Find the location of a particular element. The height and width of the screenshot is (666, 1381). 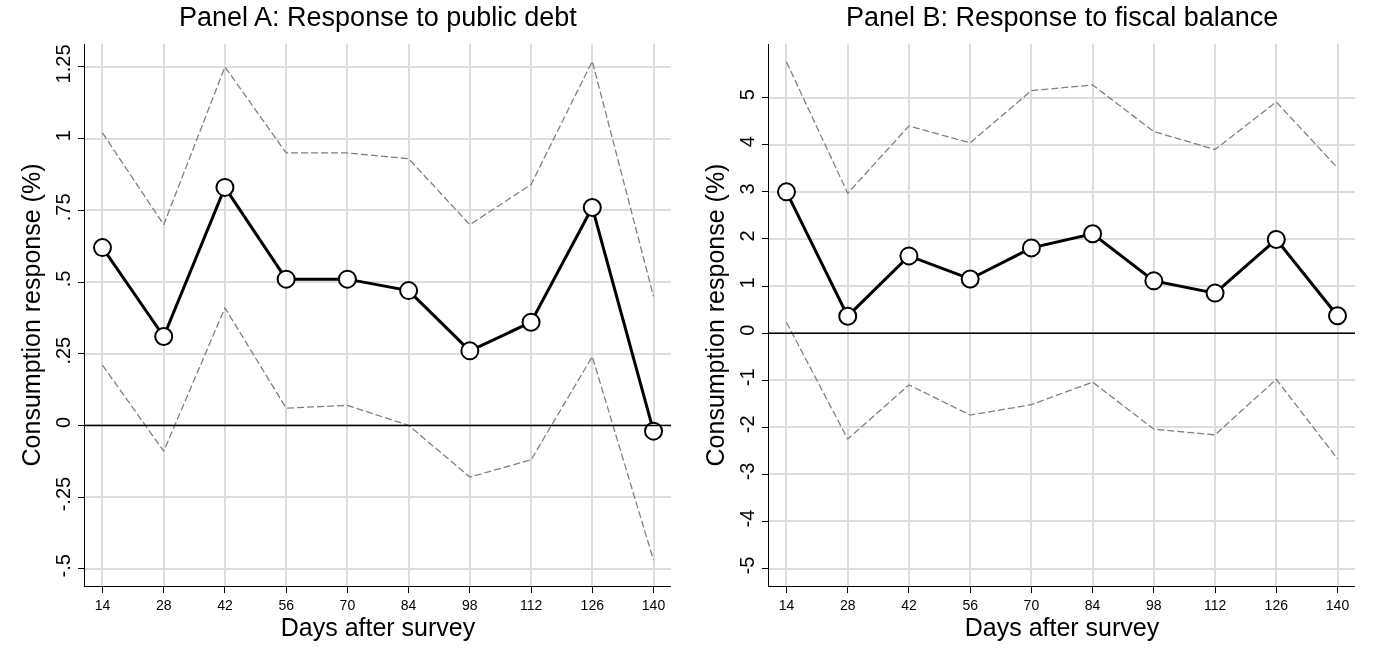

y-tick-label: 3 is located at coordinates (747, 189).